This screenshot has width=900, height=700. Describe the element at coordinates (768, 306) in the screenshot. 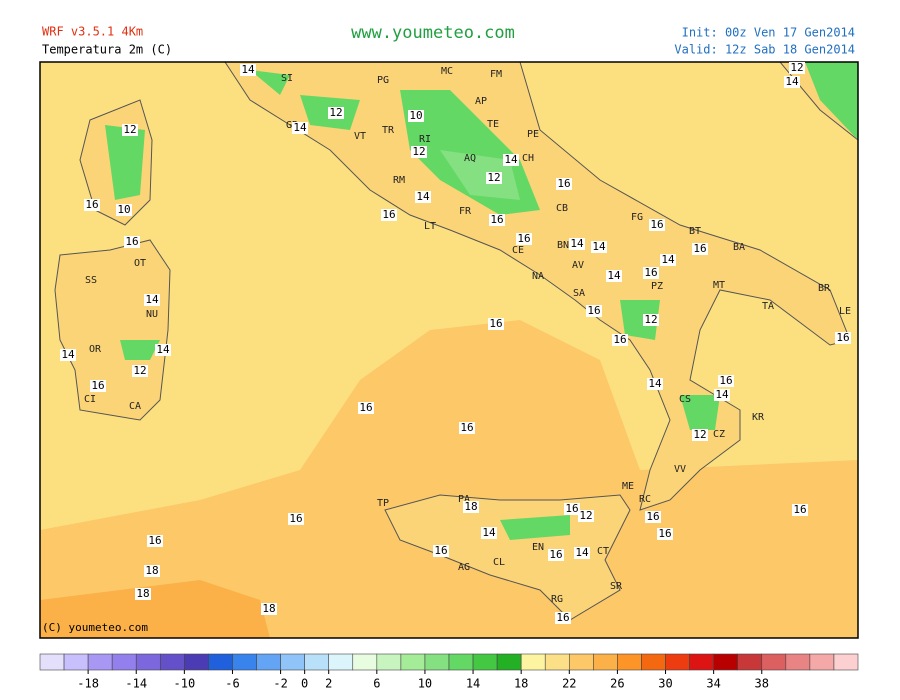

I see `province-code: TA` at that location.